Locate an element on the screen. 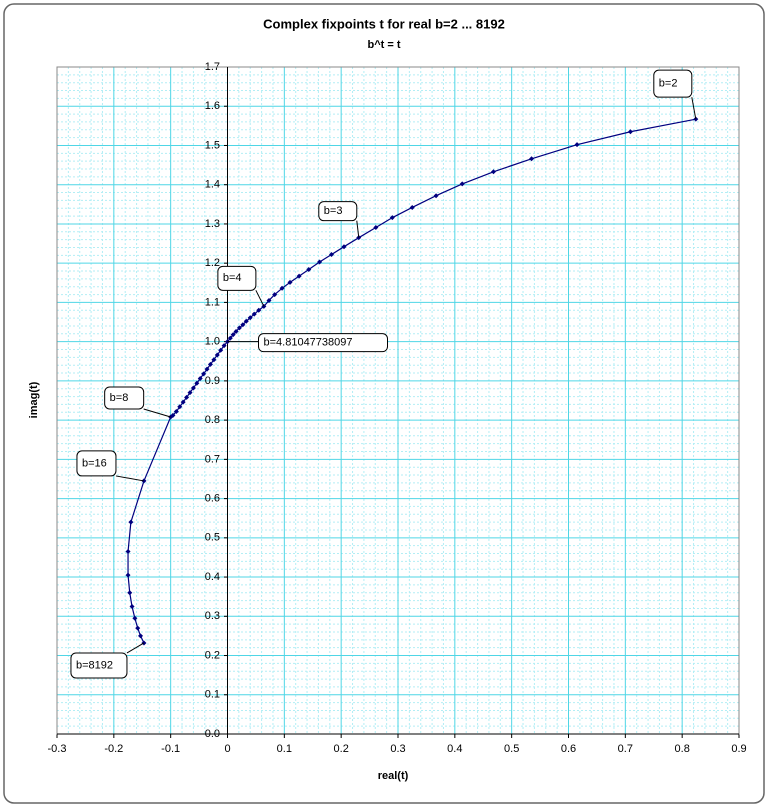 Image resolution: width=769 pixels, height=808 pixels. x-tick-label: -0.2 is located at coordinates (113, 749).